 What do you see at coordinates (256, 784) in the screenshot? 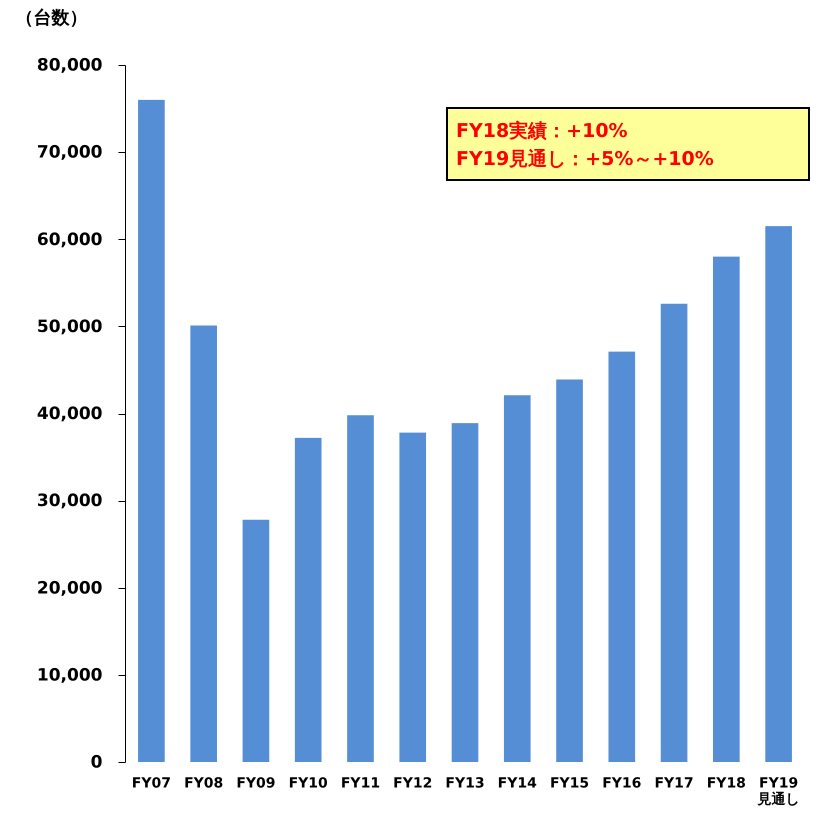
I see `x-tick-label: FY09` at bounding box center [256, 784].